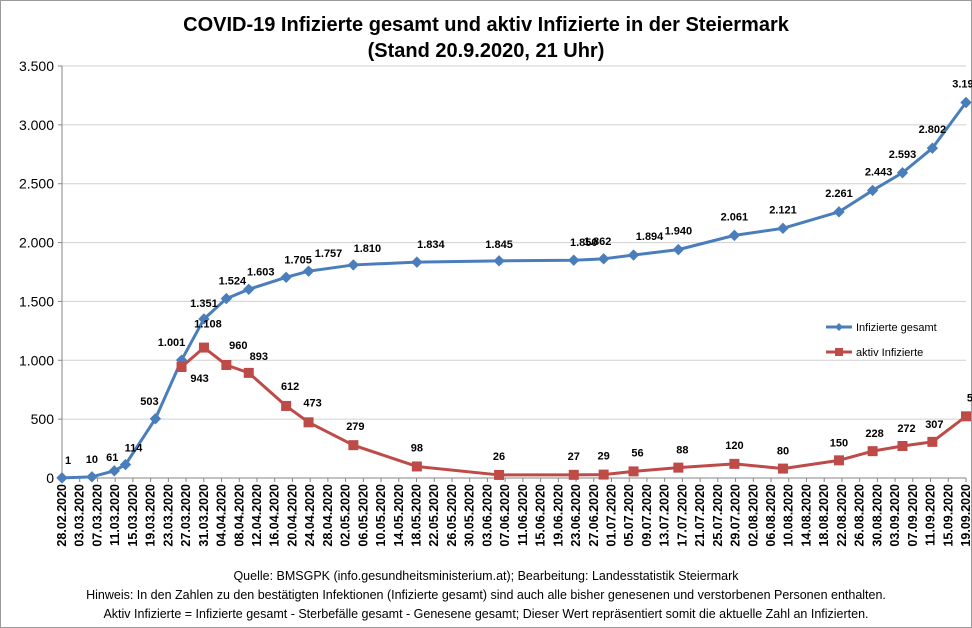  What do you see at coordinates (969, 398) in the screenshot?
I see `data-label: 524` at bounding box center [969, 398].